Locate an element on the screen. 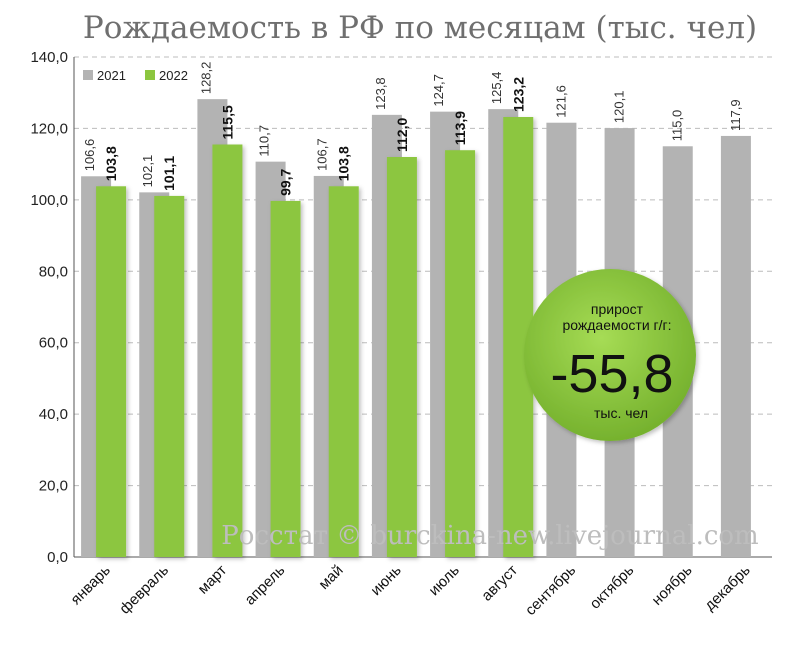 This screenshot has width=800, height=645. x-tick-label: декабрь is located at coordinates (727, 588).